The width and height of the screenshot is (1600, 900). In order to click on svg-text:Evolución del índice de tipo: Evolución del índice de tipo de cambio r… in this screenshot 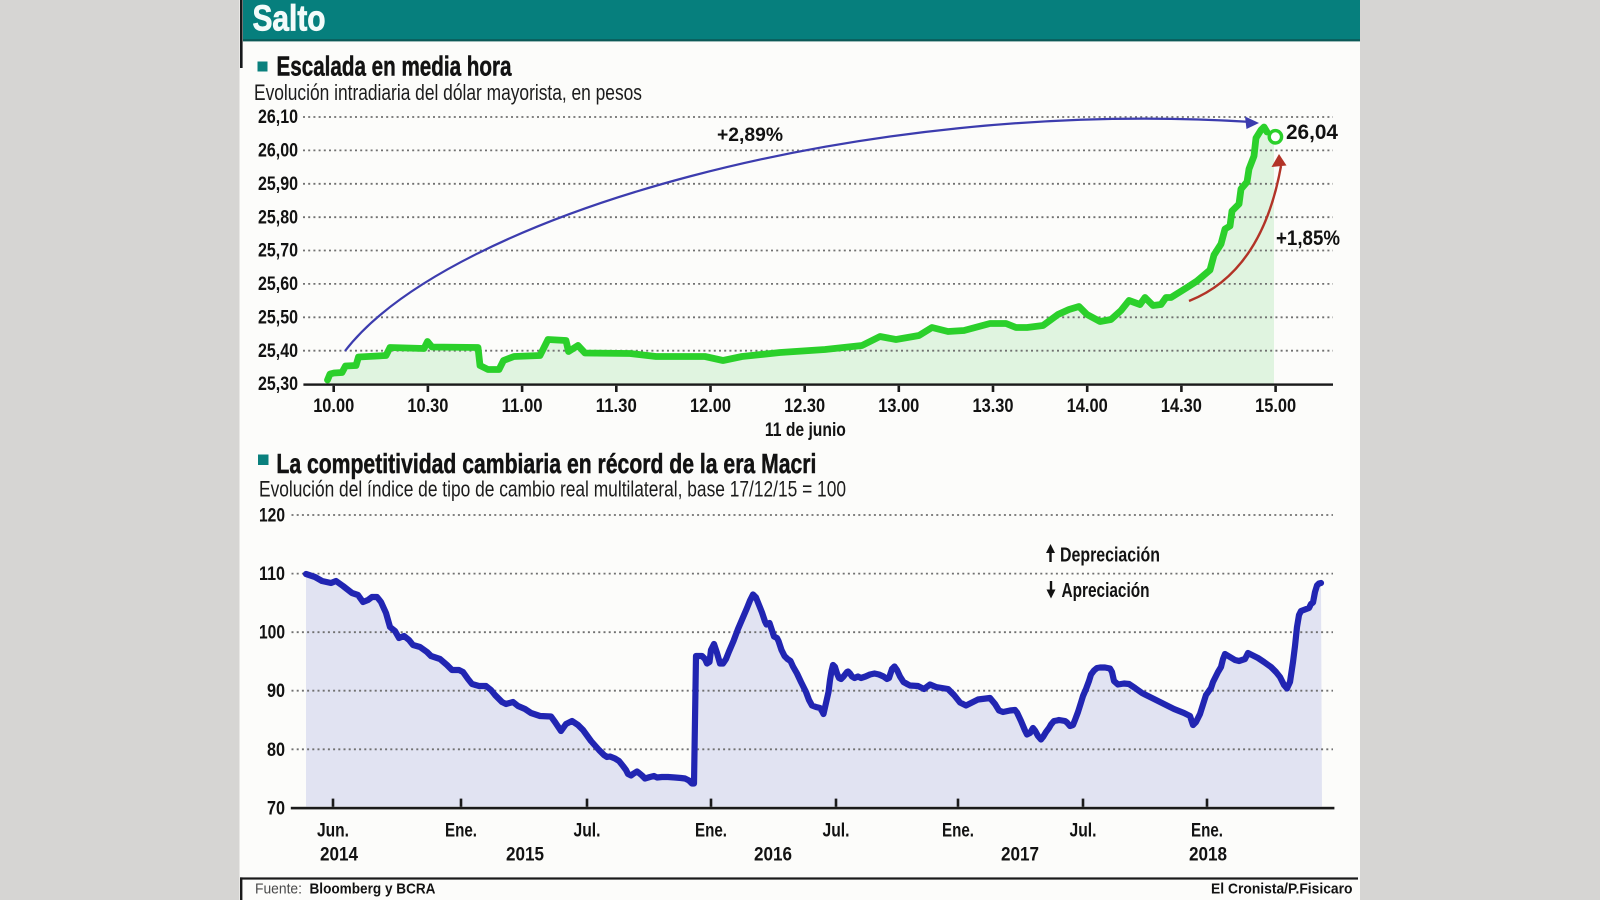, I will do `click(552, 489)`.